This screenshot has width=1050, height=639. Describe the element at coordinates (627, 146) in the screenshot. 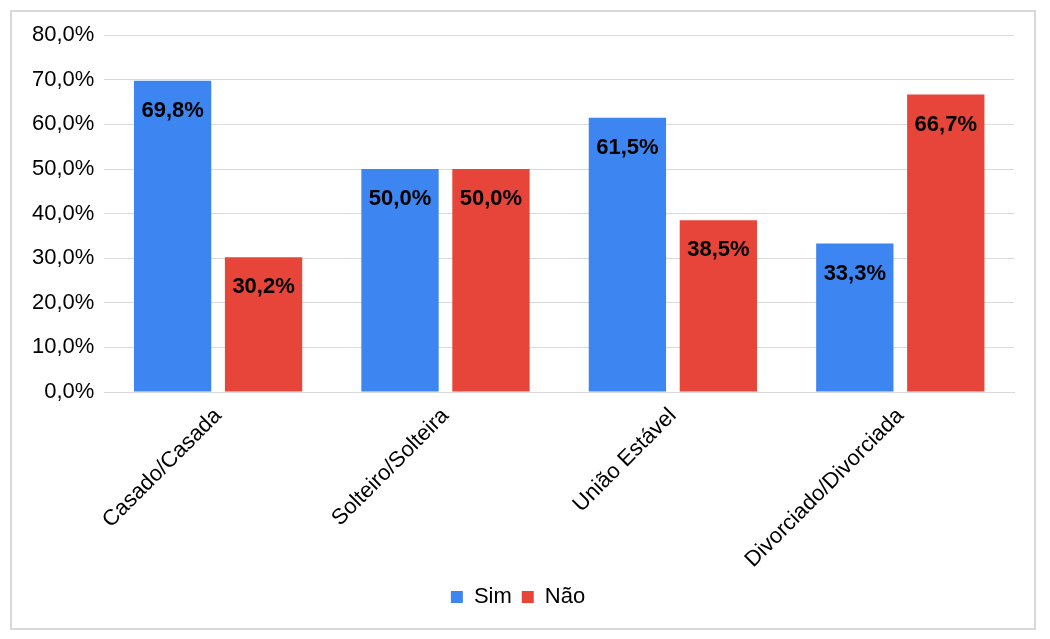

I see `data-label: 61,5%` at that location.